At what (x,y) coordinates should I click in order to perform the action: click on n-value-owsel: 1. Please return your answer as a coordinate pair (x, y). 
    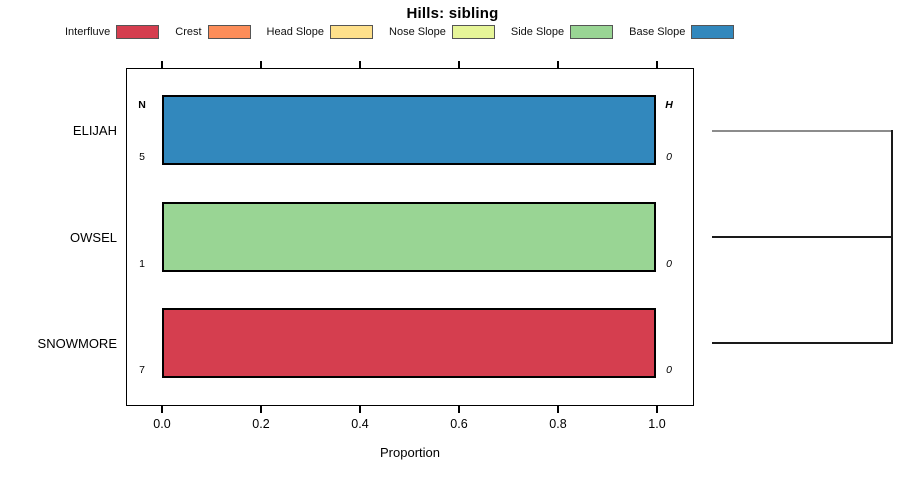
    Looking at the image, I should click on (142, 264).